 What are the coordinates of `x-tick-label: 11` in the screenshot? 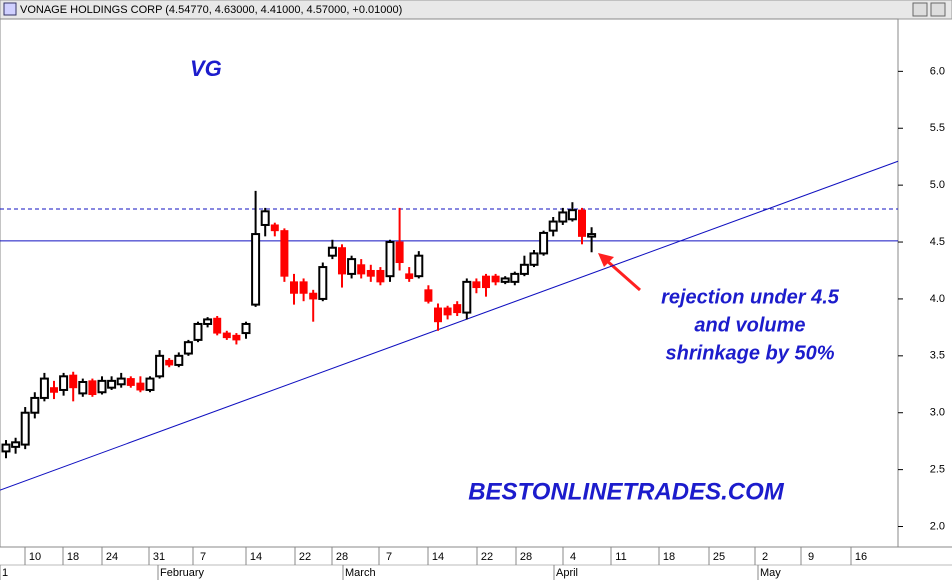 It's located at (620, 557).